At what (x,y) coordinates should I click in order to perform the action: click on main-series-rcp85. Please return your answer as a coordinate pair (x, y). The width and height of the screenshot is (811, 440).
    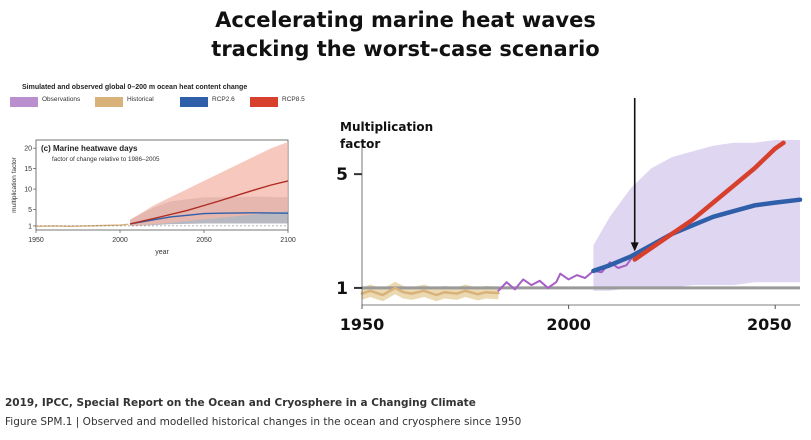
    Looking at the image, I should click on (709, 201).